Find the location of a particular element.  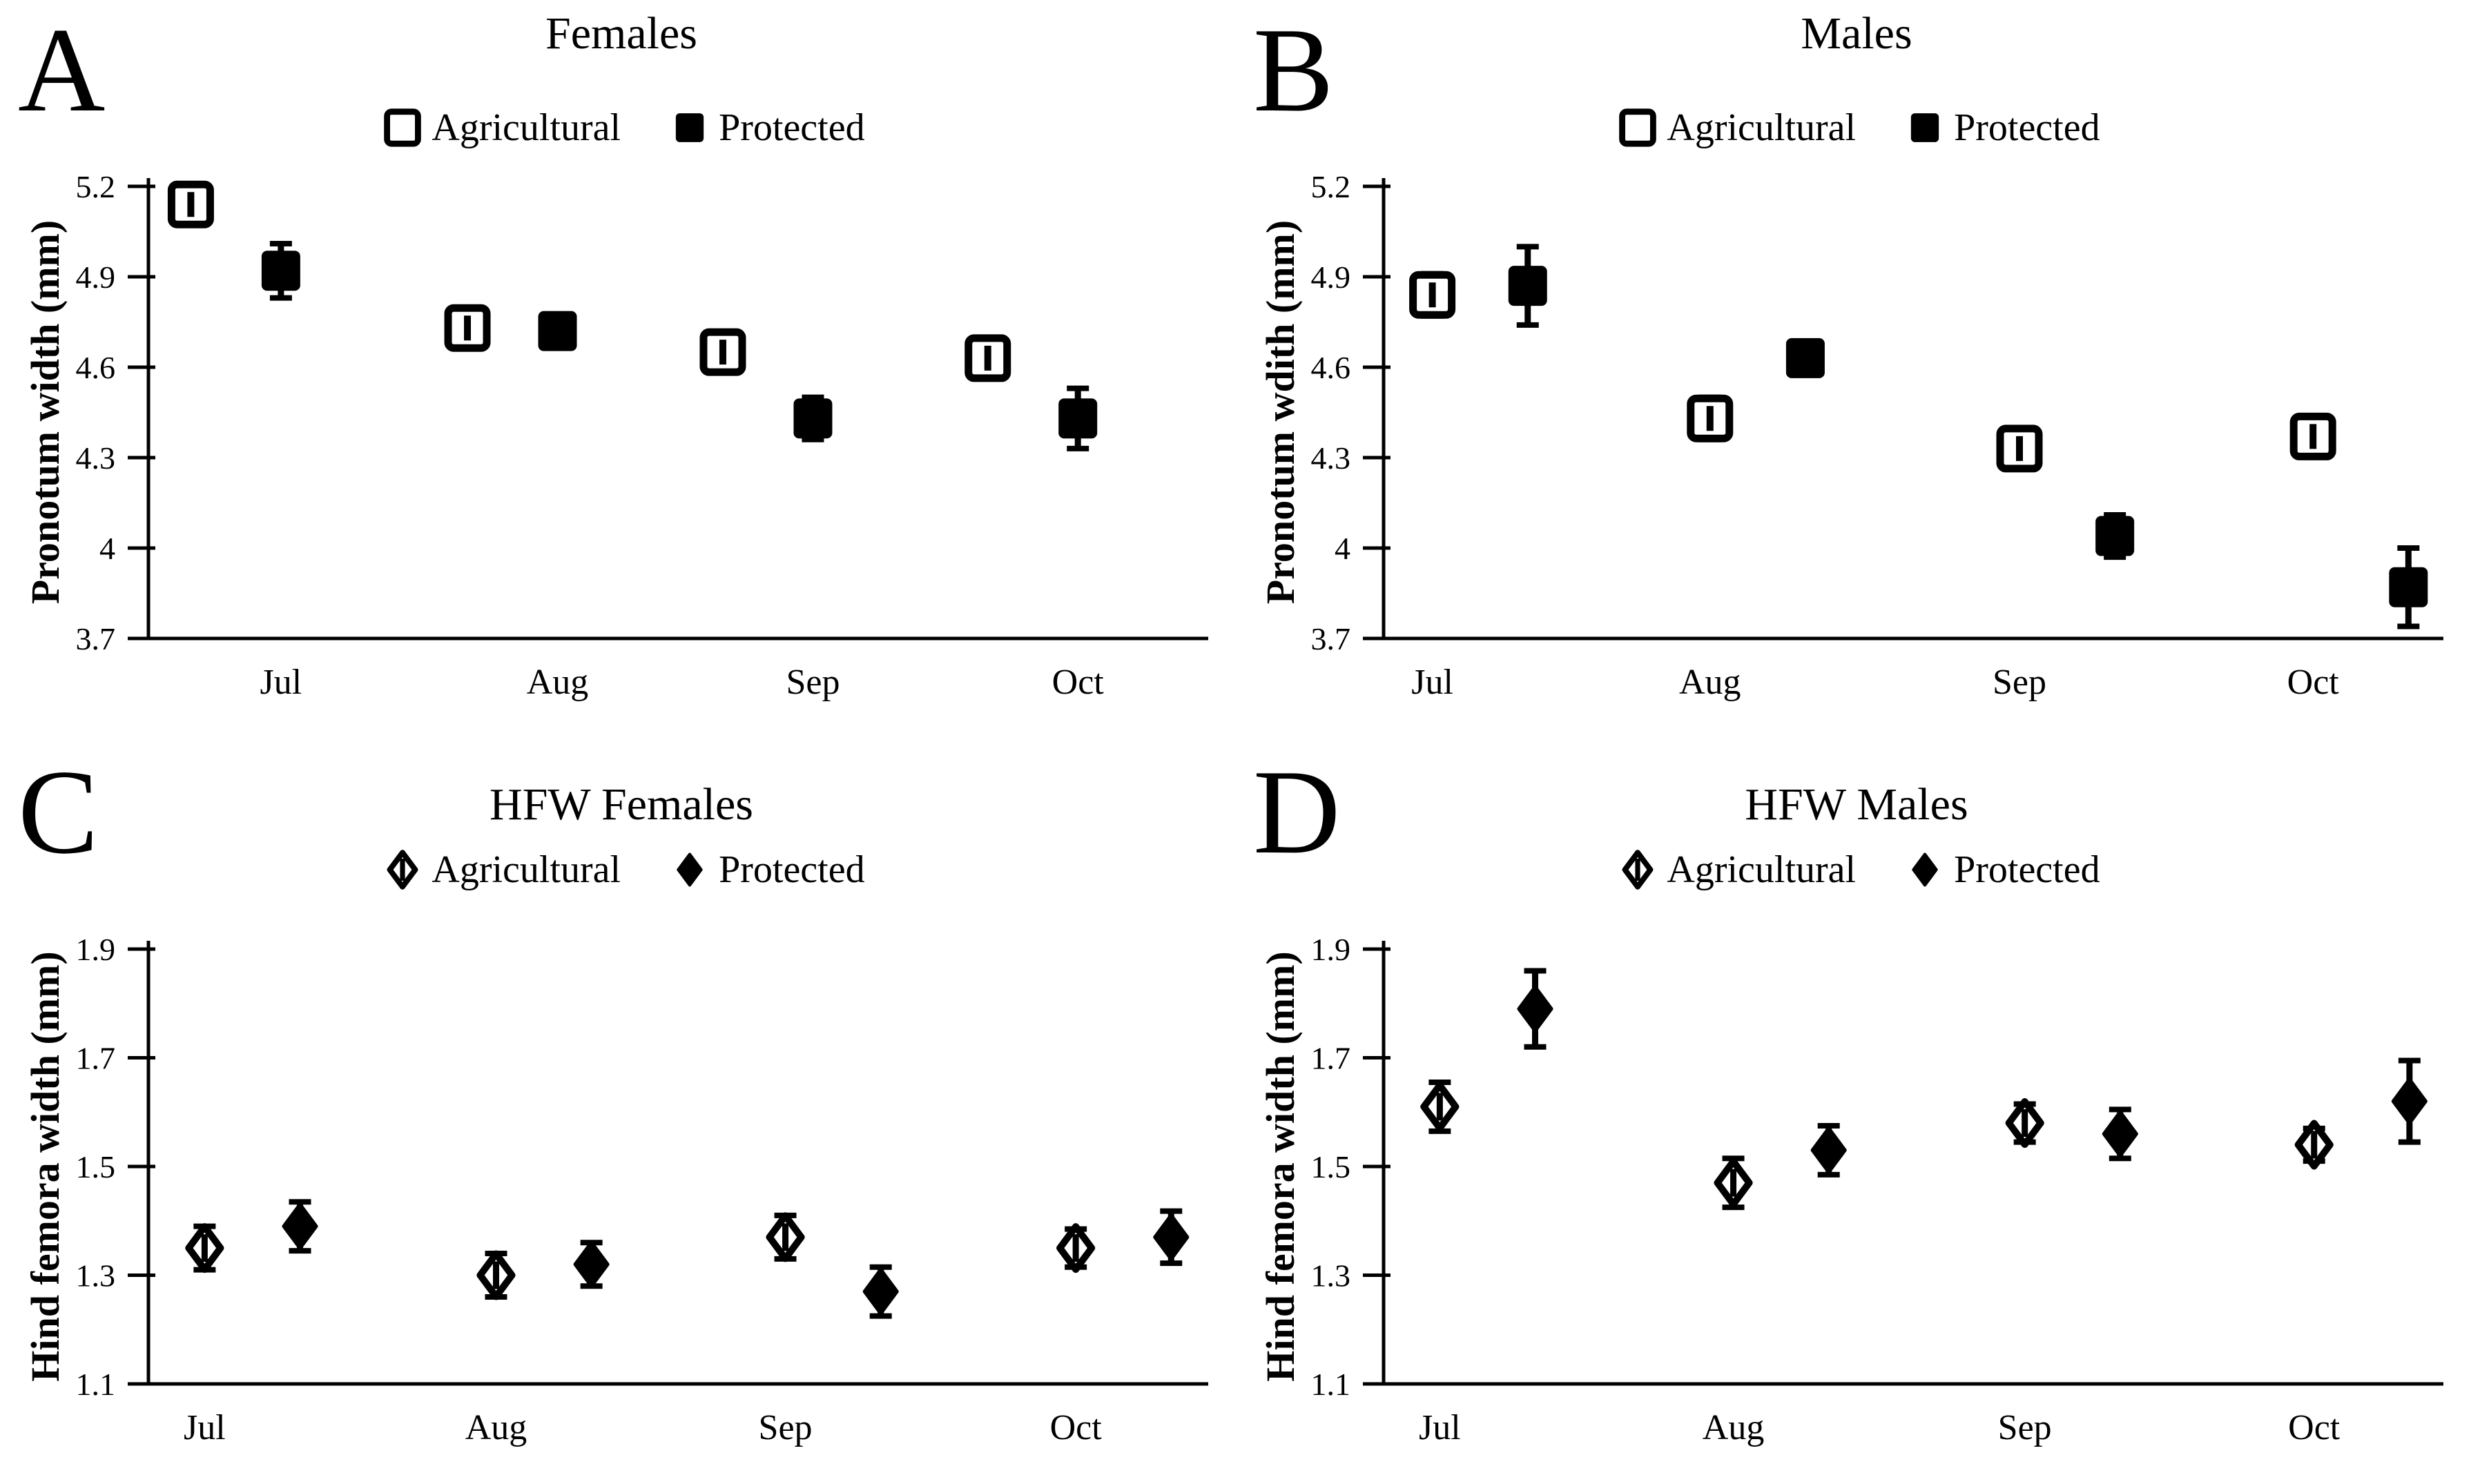

panel-title: HFW Females is located at coordinates (621, 805).